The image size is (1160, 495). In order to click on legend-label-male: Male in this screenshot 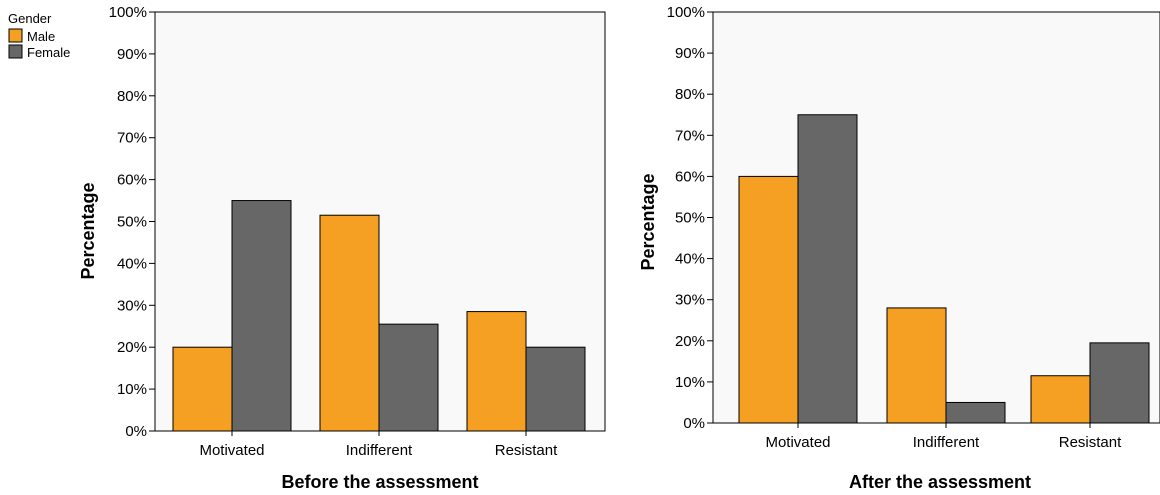, I will do `click(41, 36)`.